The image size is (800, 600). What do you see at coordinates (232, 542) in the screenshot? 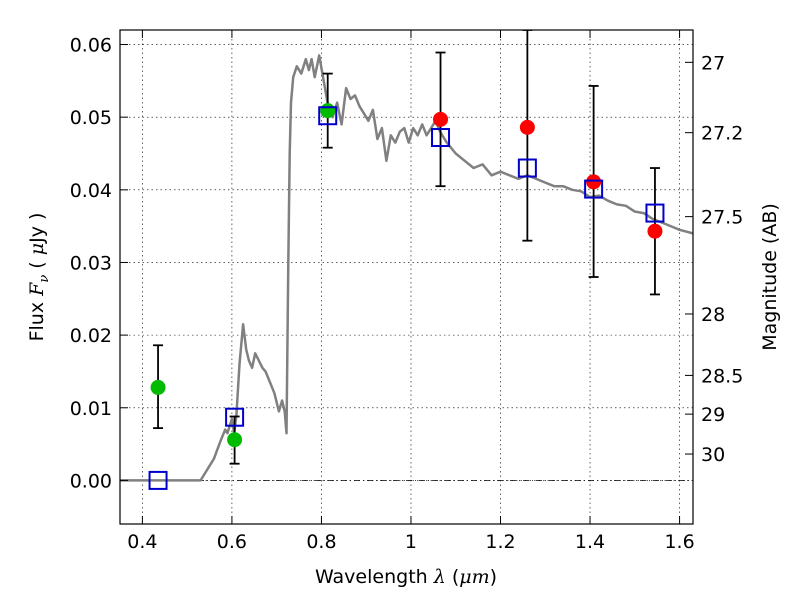
I see `x-tick-label: 0.6` at bounding box center [232, 542].